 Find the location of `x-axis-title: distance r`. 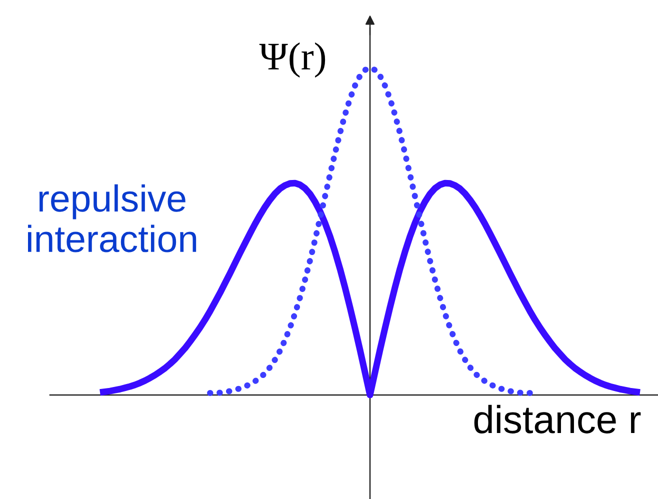

x-axis-title: distance r is located at coordinates (557, 419).